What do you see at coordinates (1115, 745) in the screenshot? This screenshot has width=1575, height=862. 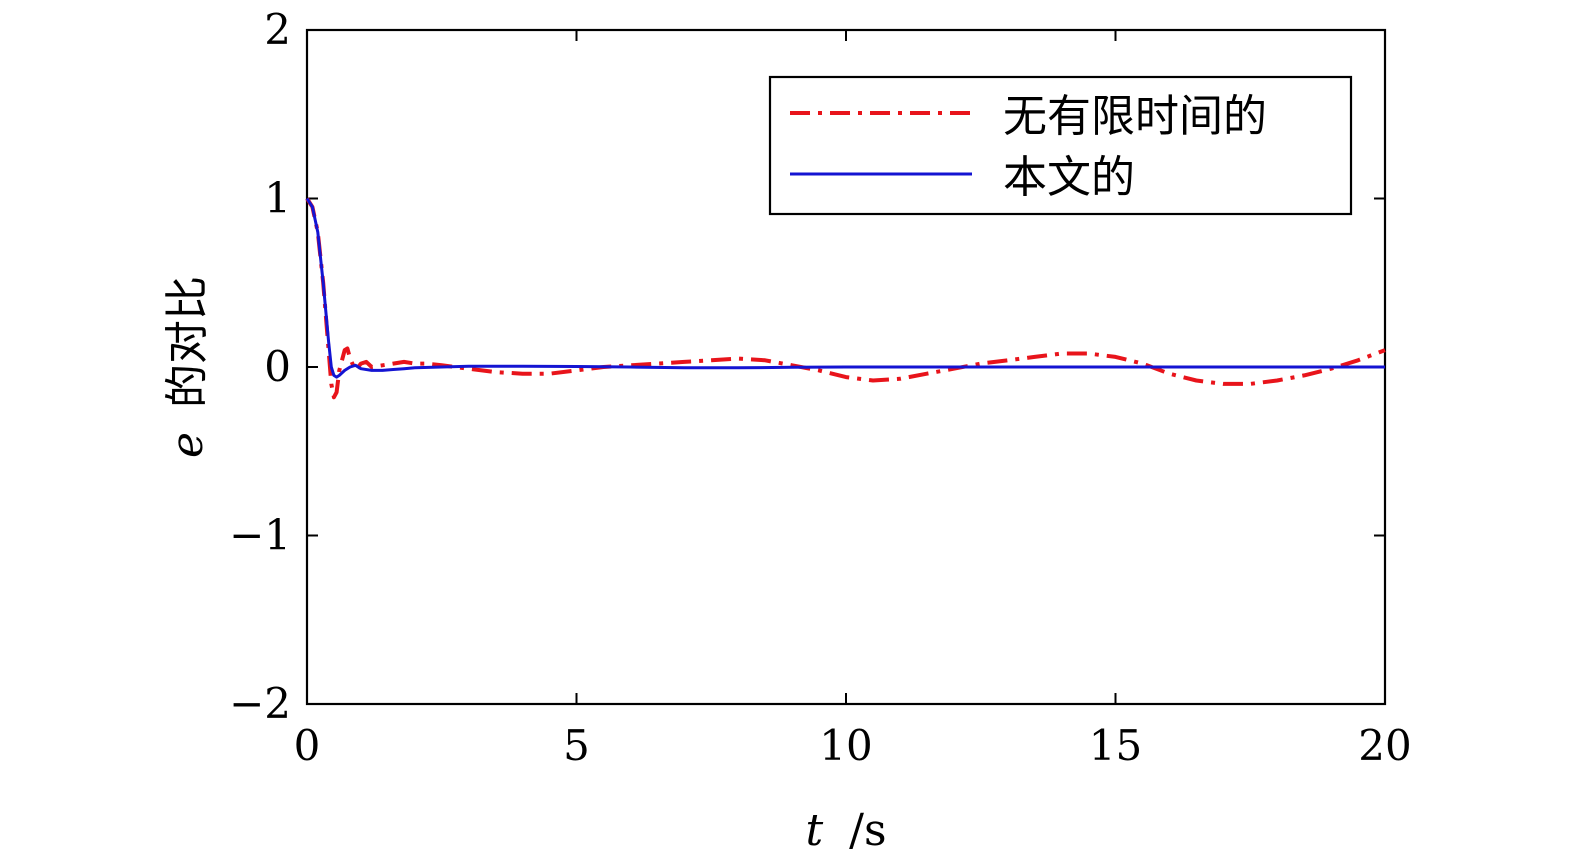 I see `x-tick-label: 15` at bounding box center [1115, 745].